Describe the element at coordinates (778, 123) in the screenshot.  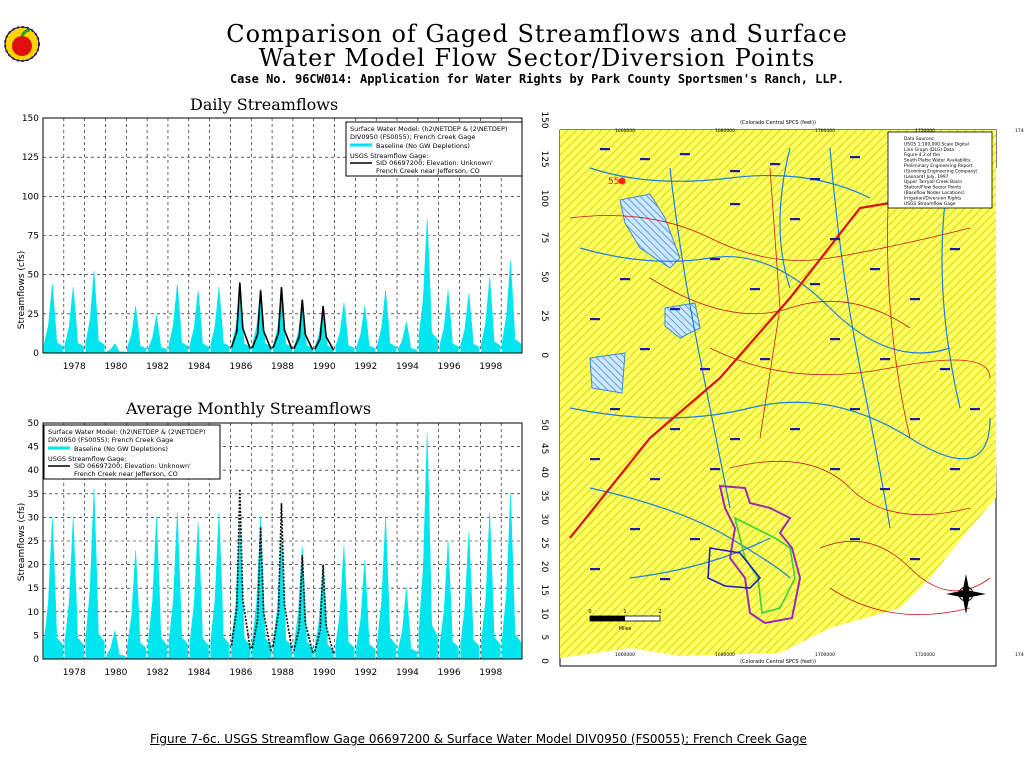
I see `map-top-coord-label: (Colorado Central SPCS (feet))` at that location.